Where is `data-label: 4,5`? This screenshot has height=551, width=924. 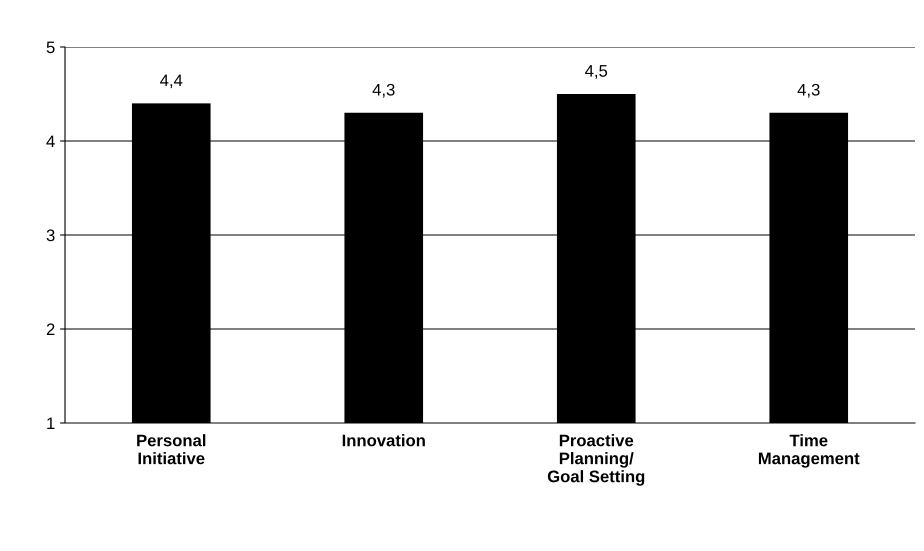
data-label: 4,5 is located at coordinates (596, 72).